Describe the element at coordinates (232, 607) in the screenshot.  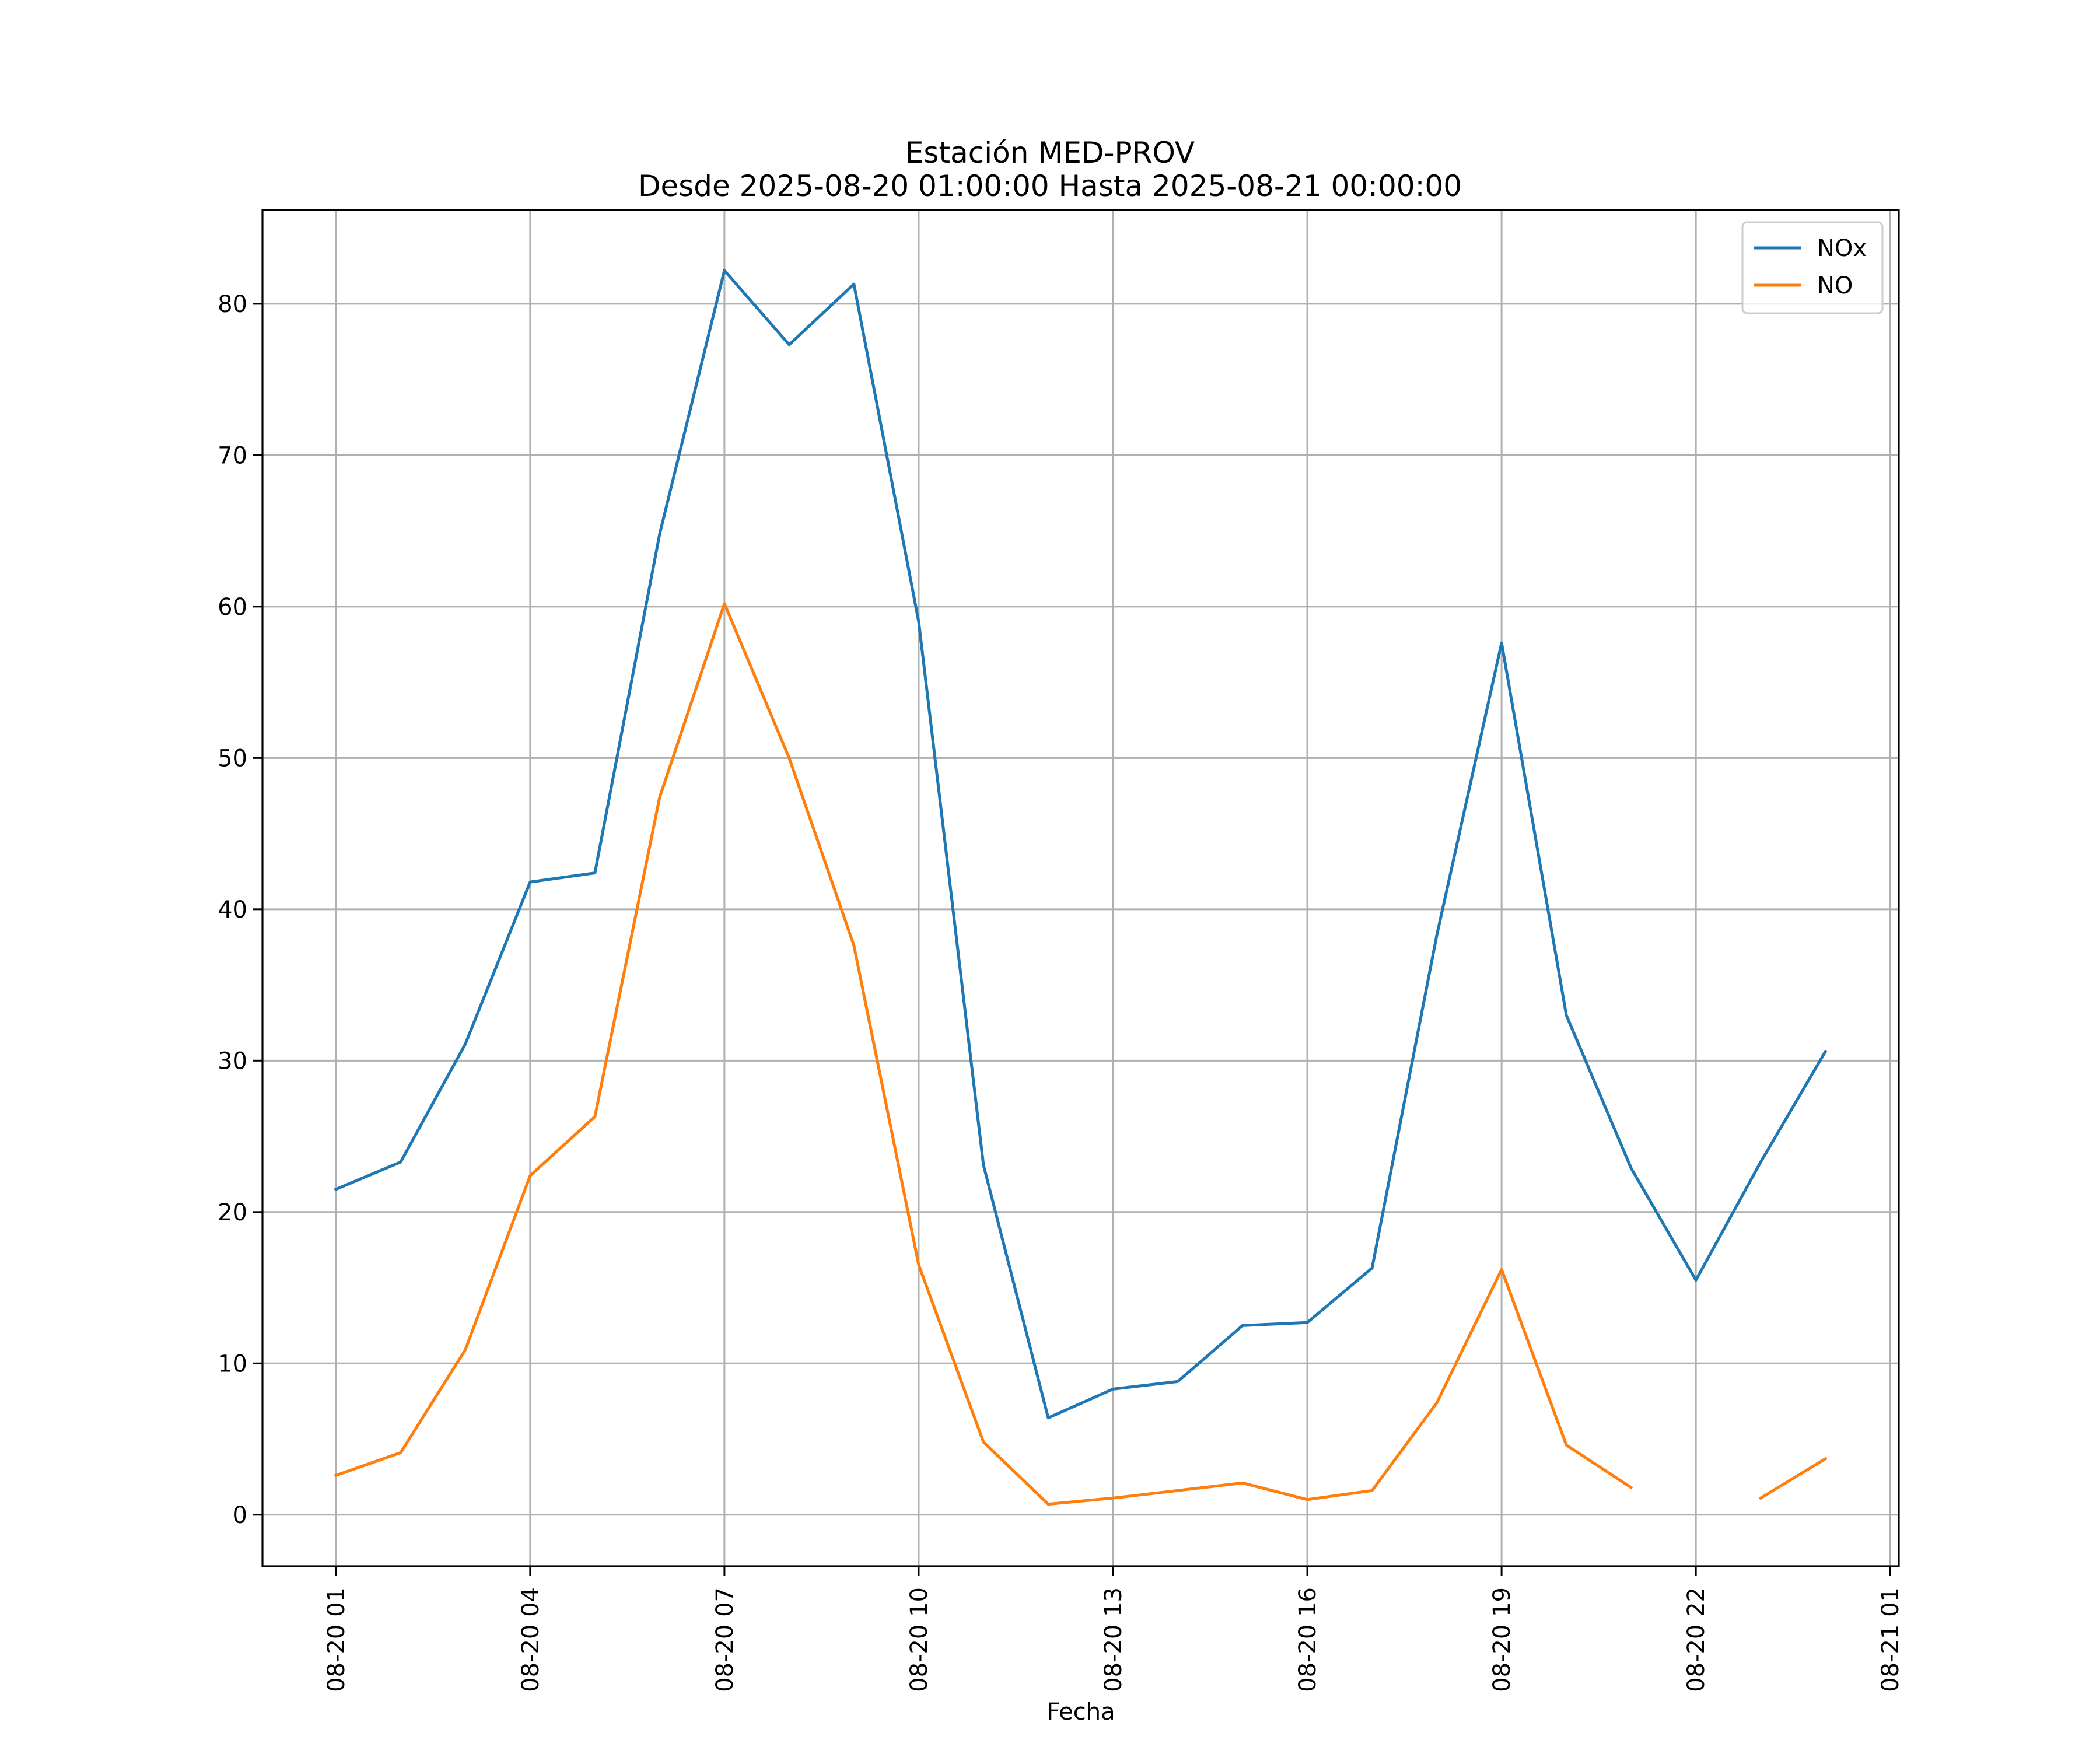
I see `y-tick-label: 60` at that location.